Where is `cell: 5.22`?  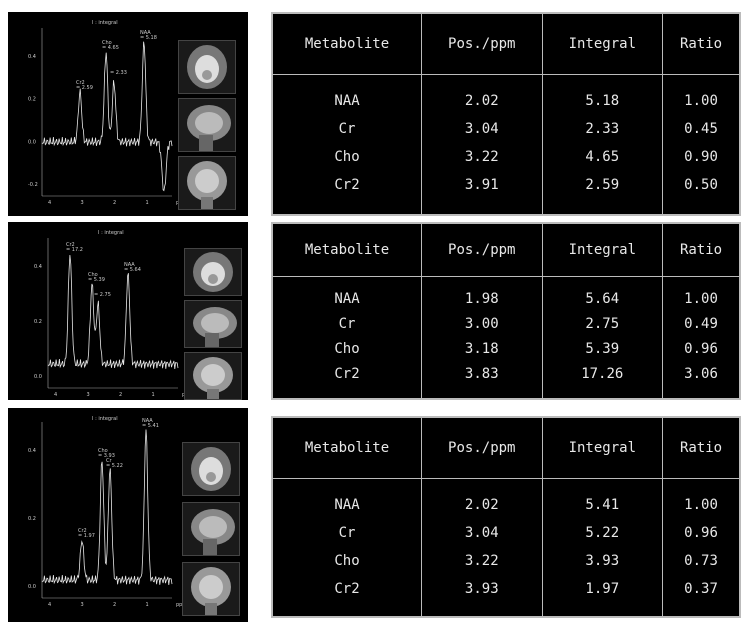 cell: 5.22 is located at coordinates (602, 533).